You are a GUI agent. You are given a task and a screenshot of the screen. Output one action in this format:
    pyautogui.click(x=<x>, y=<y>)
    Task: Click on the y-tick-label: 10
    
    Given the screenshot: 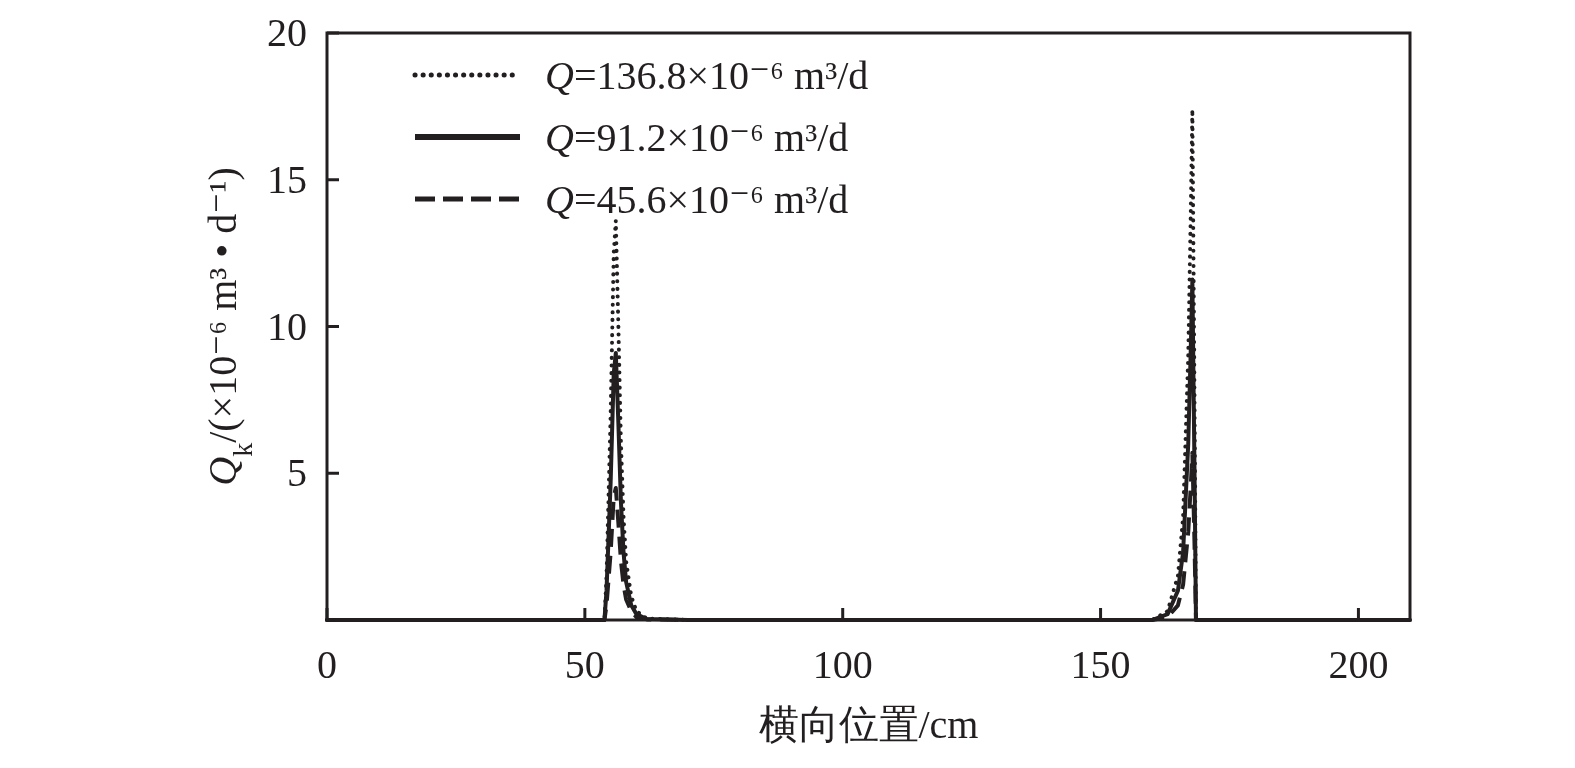 What is the action you would take?
    pyautogui.click(x=287, y=326)
    